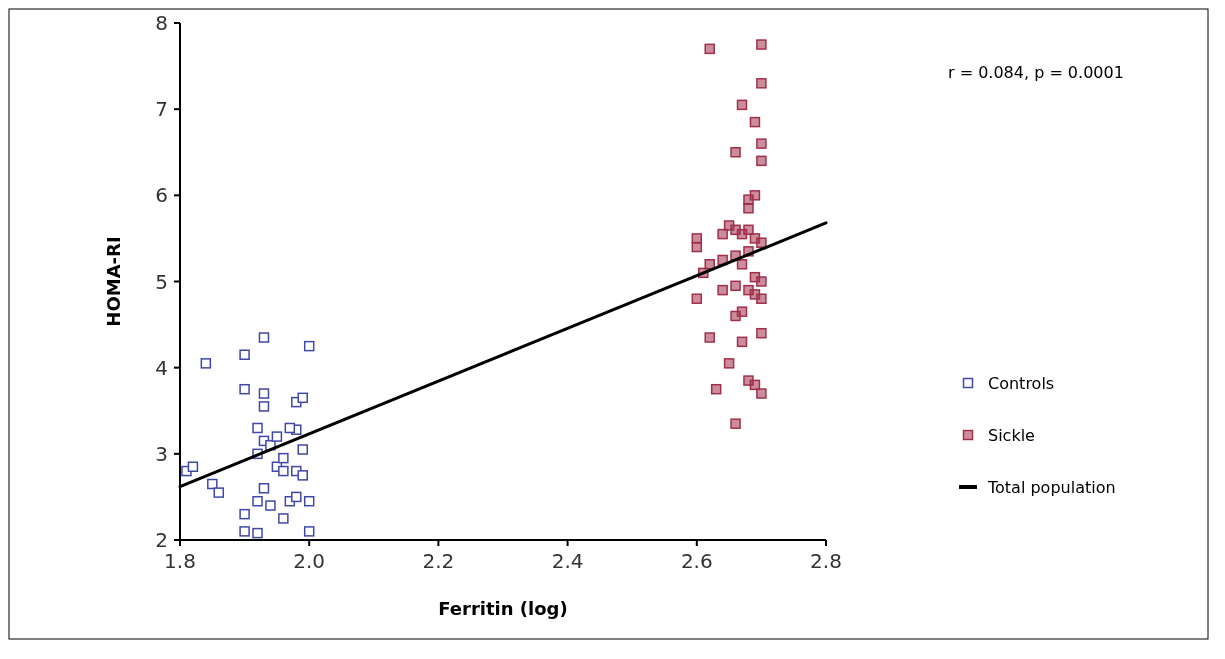  What do you see at coordinates (503, 608) in the screenshot?
I see `x-axis-title: Ferritin (log)` at bounding box center [503, 608].